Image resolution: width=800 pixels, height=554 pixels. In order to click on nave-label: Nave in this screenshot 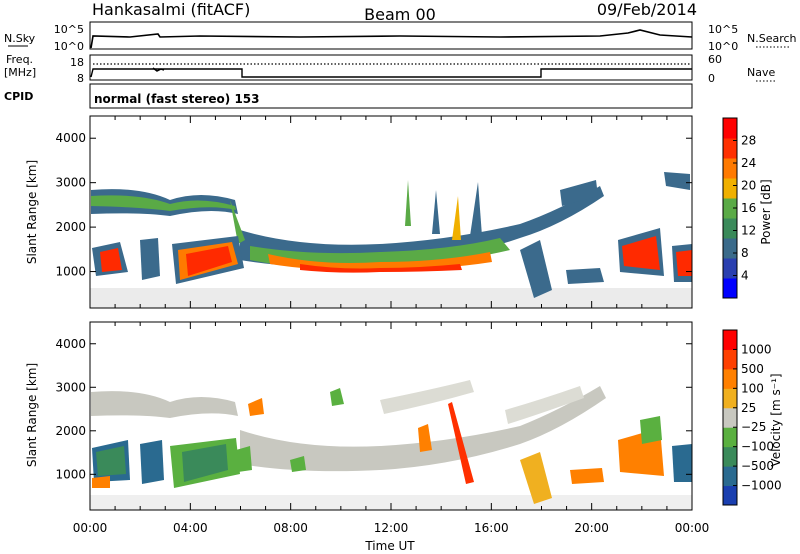, I will do `click(761, 72)`.